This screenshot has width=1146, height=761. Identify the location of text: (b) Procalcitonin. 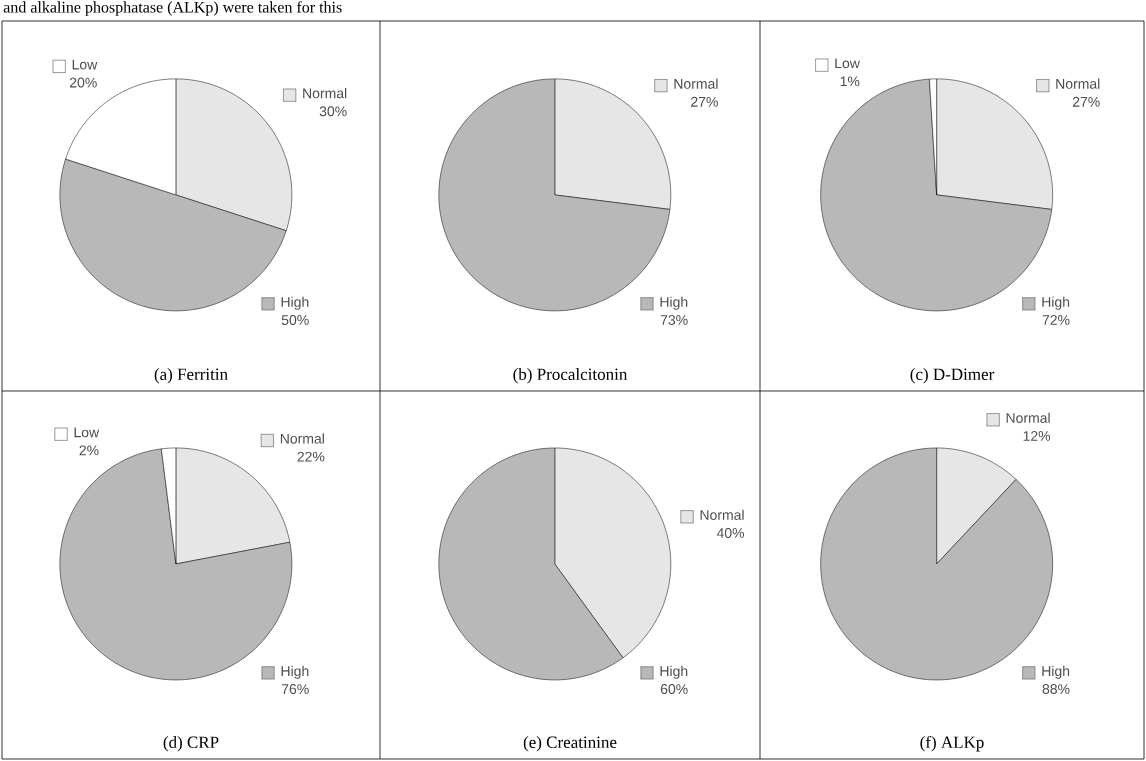
(570, 376).